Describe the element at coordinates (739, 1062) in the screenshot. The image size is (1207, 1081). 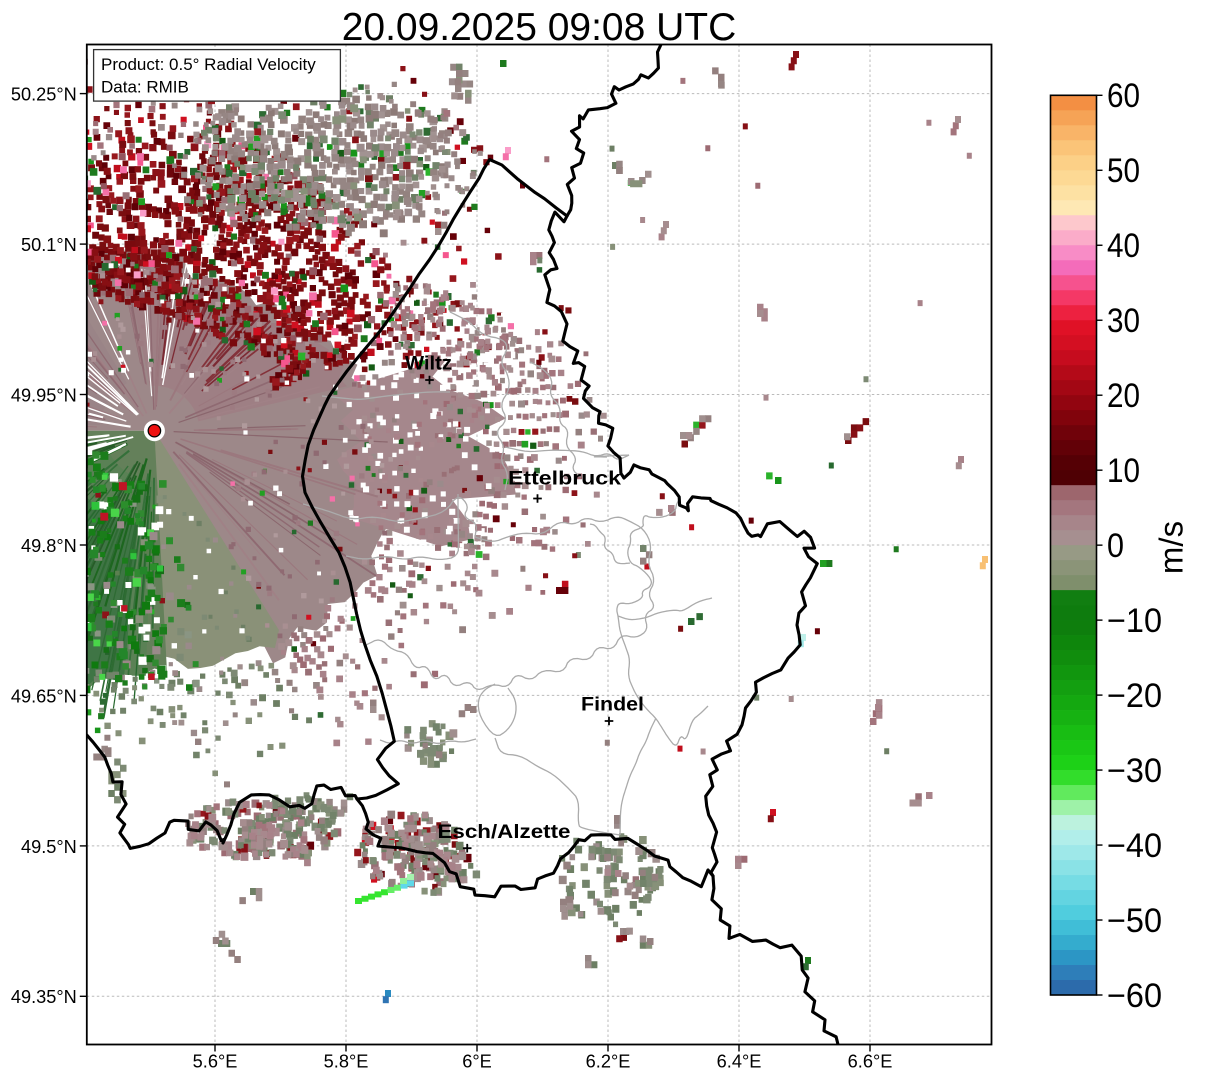
I see `svg-text: 6.4°E` at that location.